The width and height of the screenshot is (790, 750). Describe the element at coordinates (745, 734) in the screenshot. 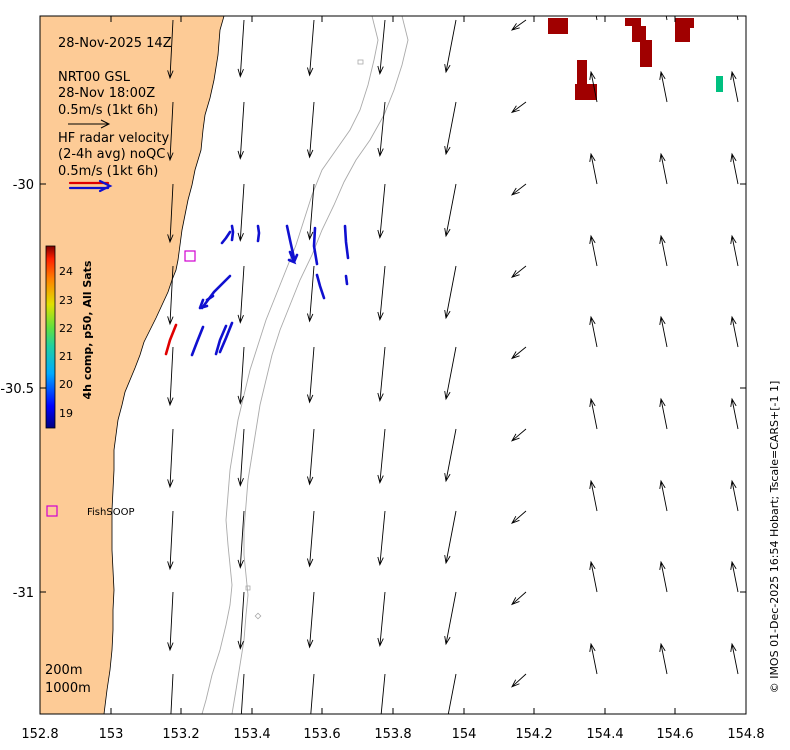

I see `x-tick-label: 154.8` at that location.